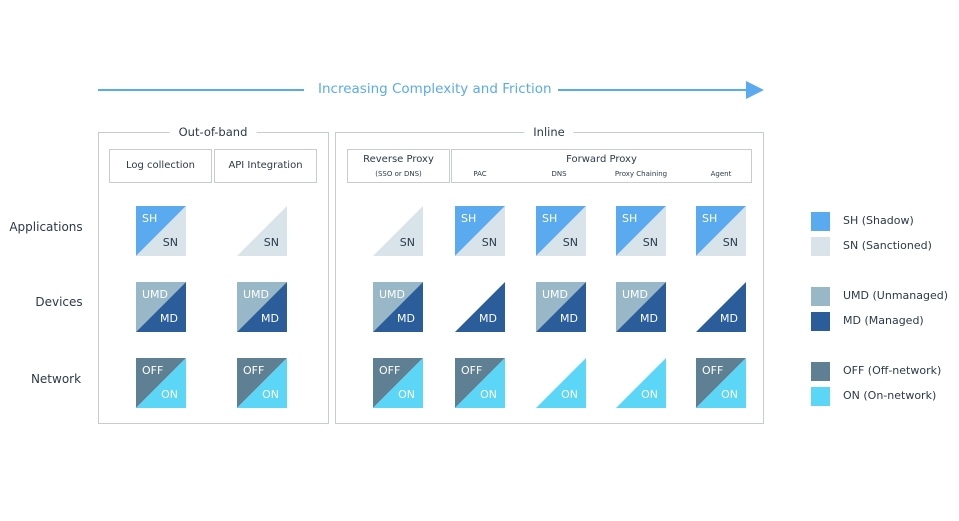 The image size is (959, 521). I want to click on proxy-chaining-label: Proxy Chaining, so click(641, 174).